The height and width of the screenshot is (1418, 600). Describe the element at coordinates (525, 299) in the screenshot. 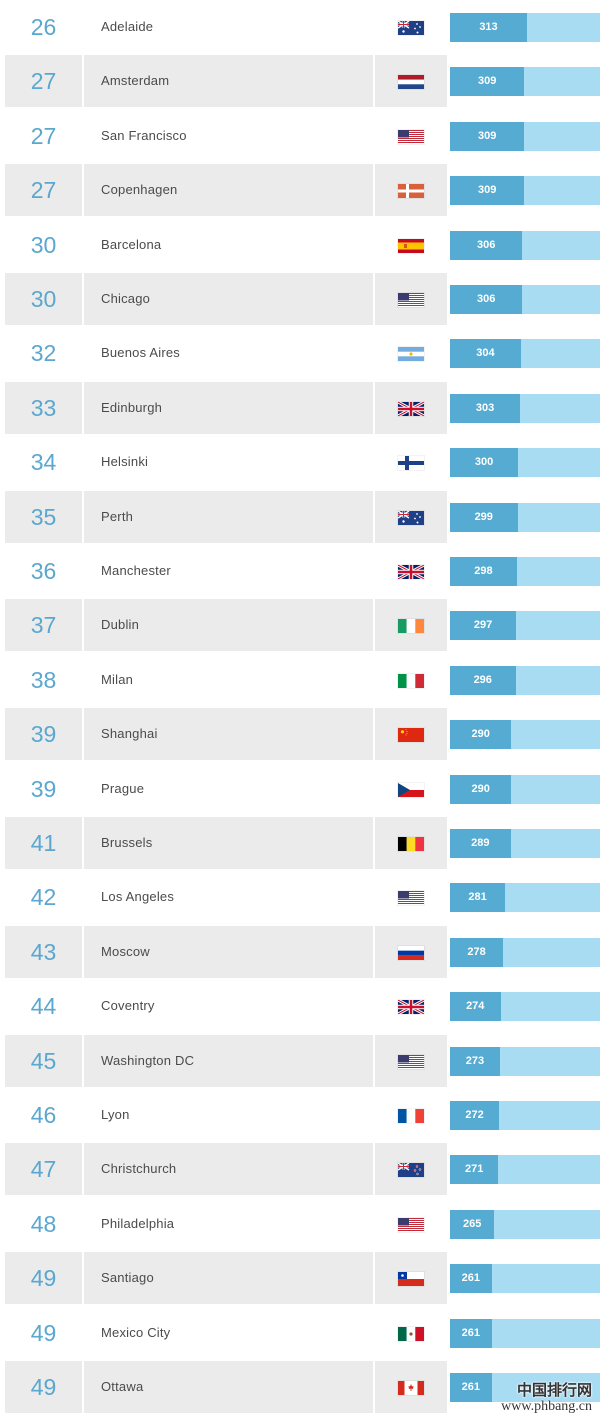

I see `score-bar-track: 306` at that location.